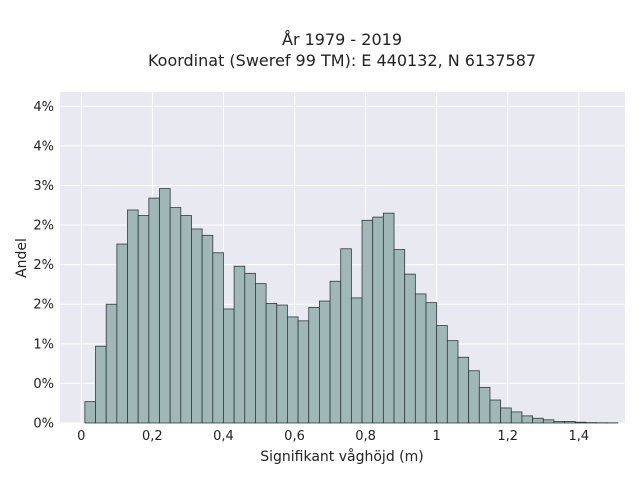 This screenshot has height=480, width=640. What do you see at coordinates (43, 344) in the screenshot?
I see `y-tick-label: 1%` at bounding box center [43, 344].